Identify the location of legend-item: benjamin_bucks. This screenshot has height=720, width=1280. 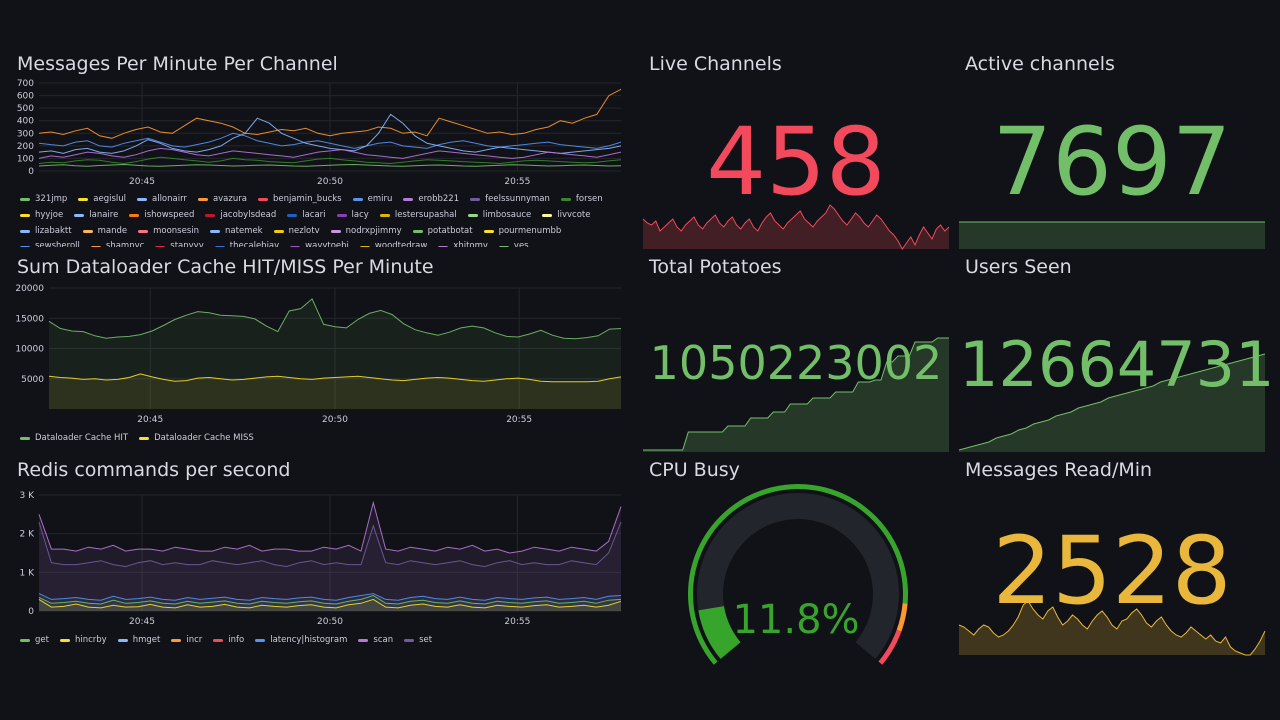
(299, 200).